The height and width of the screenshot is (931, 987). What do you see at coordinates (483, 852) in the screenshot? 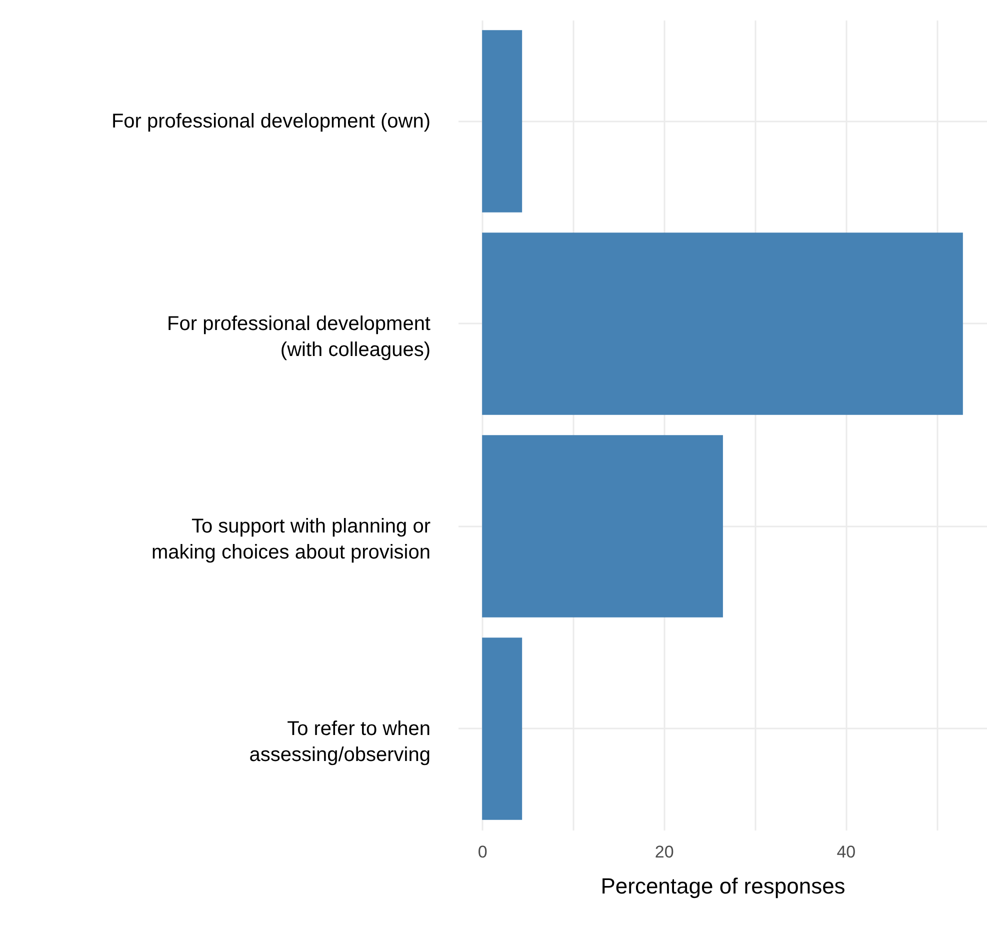
I see `x-tick-label: 0` at bounding box center [483, 852].